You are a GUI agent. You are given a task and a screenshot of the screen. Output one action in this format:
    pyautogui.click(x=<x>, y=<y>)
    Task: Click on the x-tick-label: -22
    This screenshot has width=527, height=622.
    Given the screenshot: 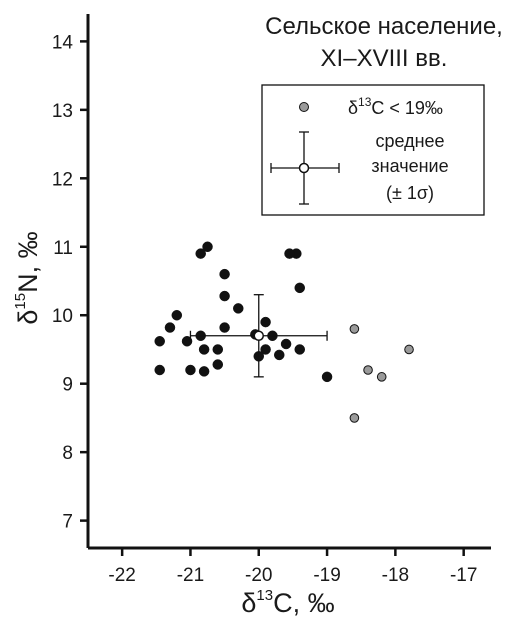 What is the action you would take?
    pyautogui.click(x=121, y=575)
    